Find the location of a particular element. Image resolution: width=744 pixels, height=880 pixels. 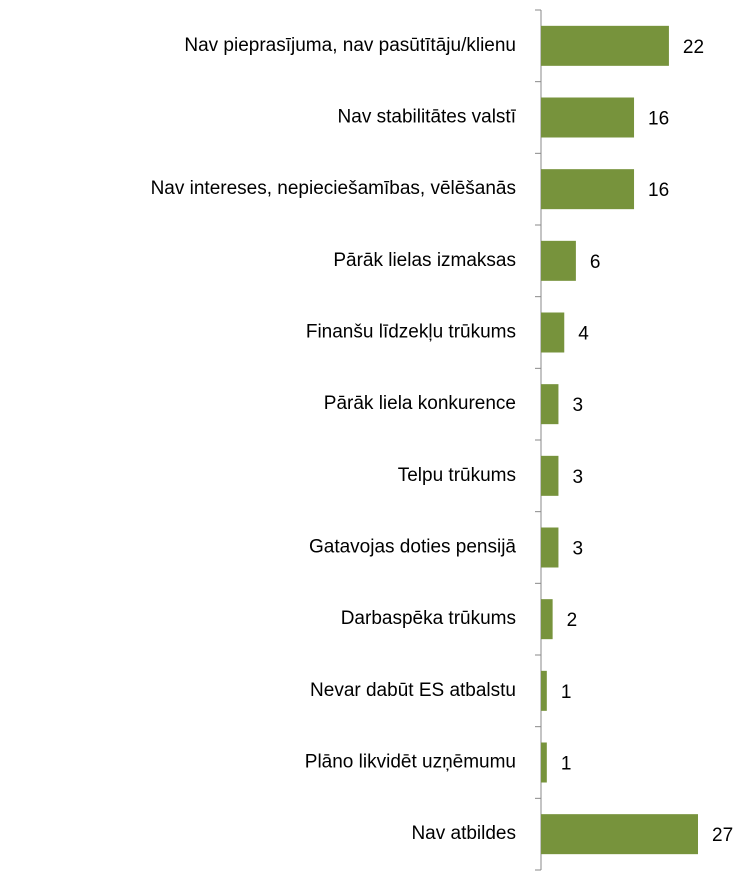

category-label: Plāno likvidēt uzņēmumu is located at coordinates (410, 762).